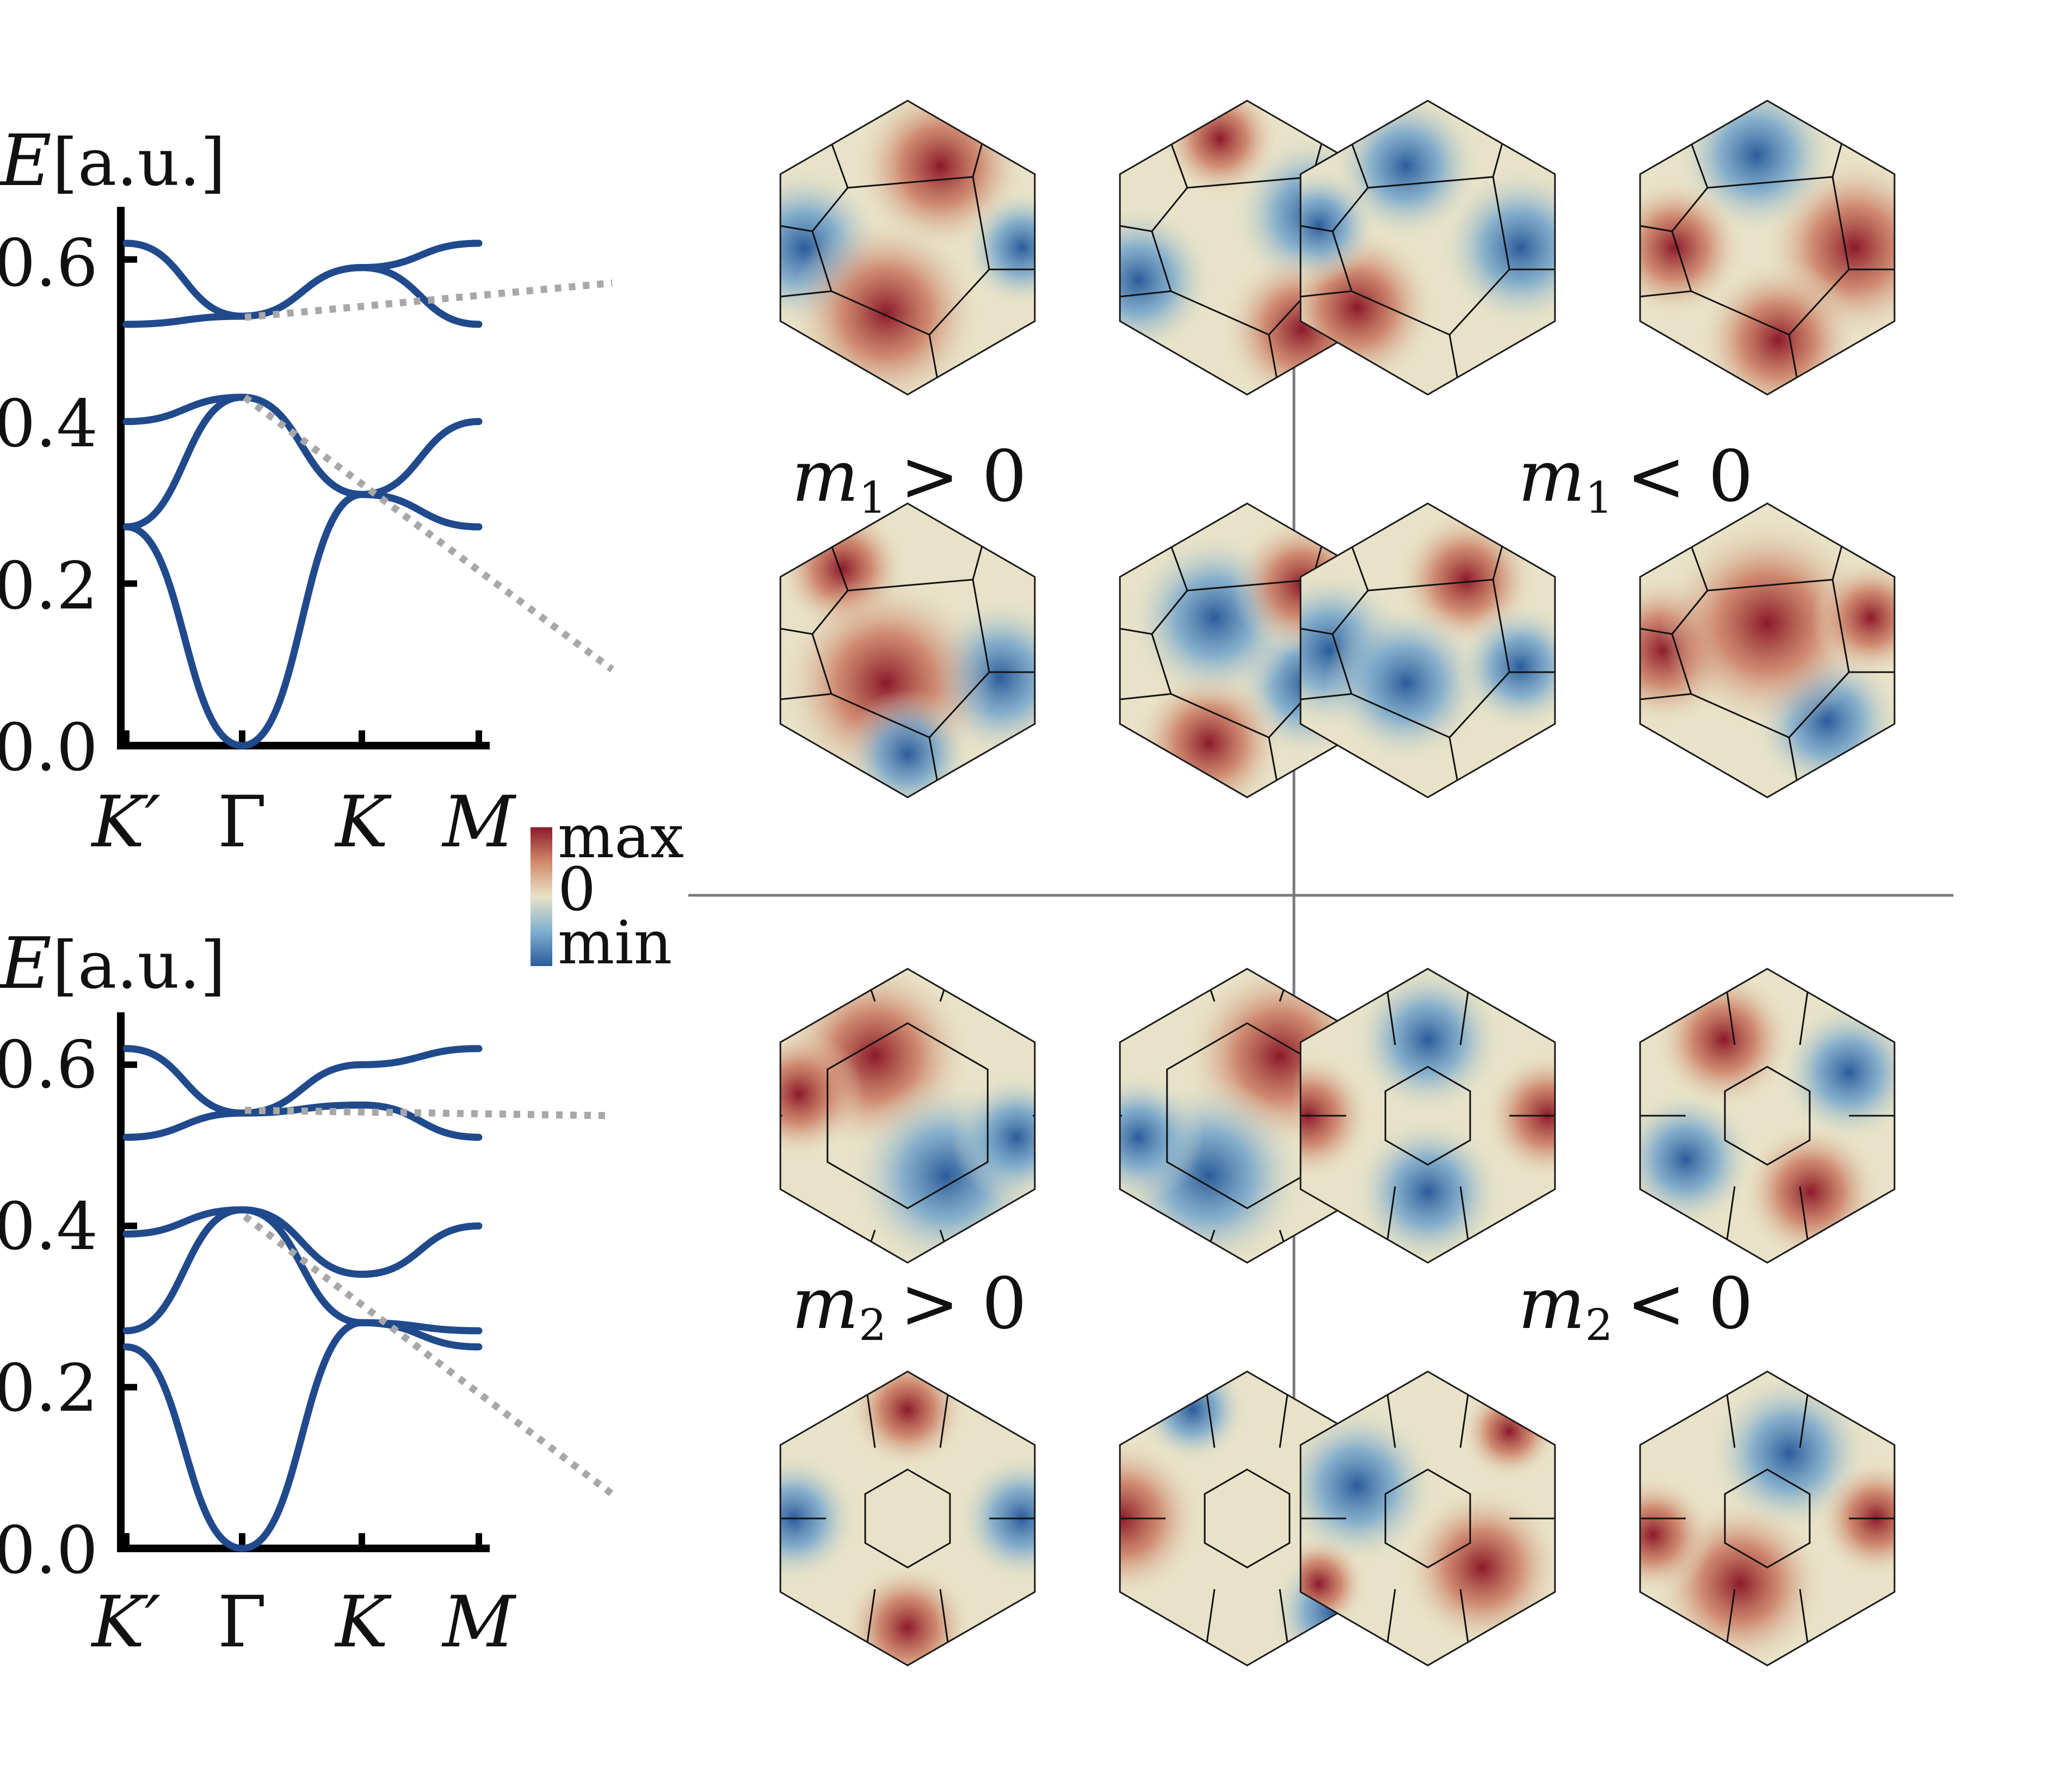 The width and height of the screenshot is (2072, 1771). I want to click on band-structure-plot-2: E [a.u.] K′ Γ K M 0.0 0.2 0.4 0.6, so click(258, 1292).